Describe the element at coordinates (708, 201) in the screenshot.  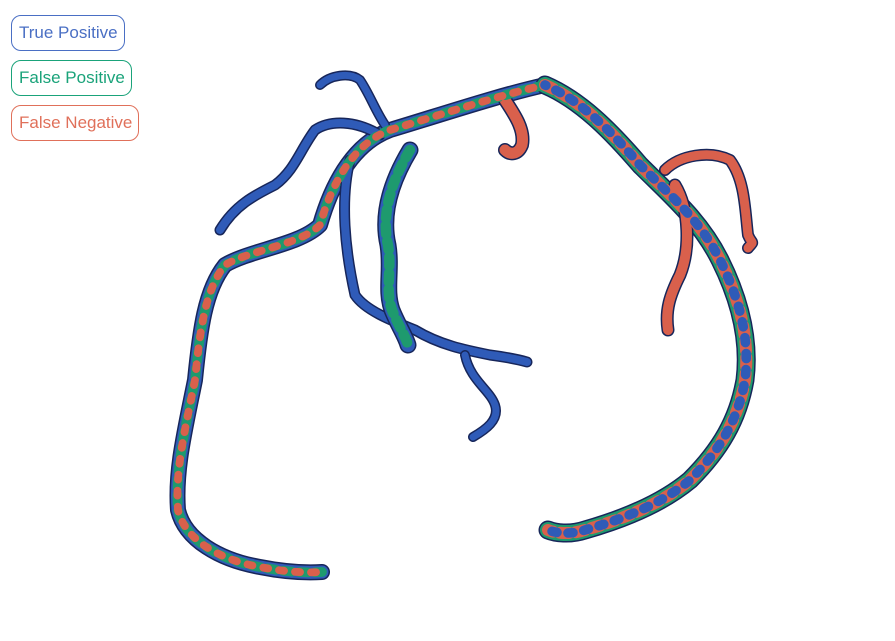
I see `vessel-right-loop` at that location.